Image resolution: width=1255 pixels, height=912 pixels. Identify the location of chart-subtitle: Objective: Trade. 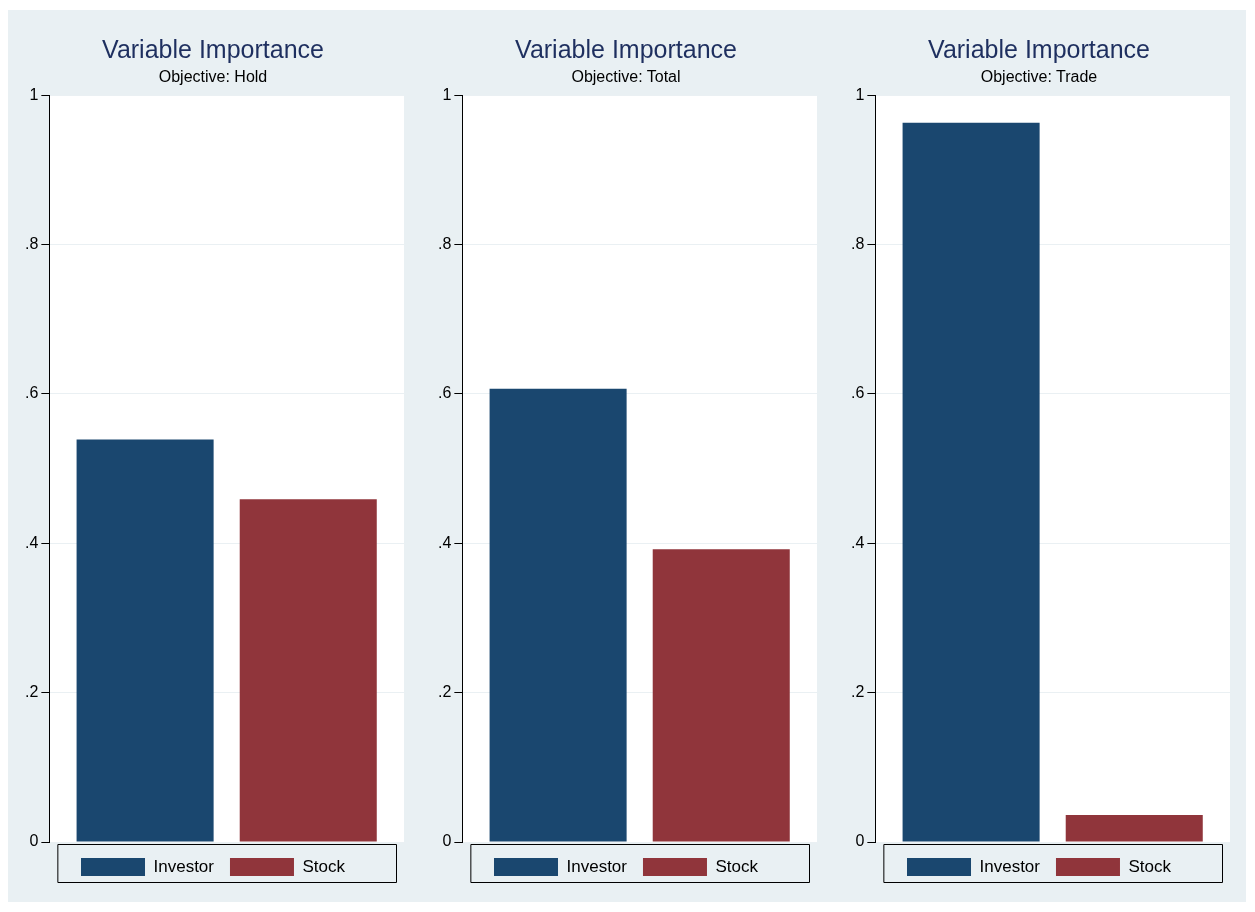
(1038, 77).